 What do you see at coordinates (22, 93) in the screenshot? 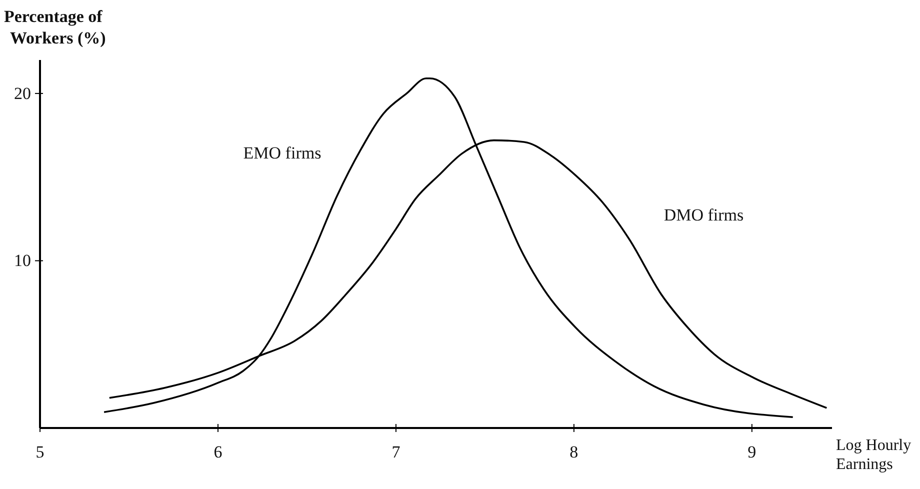
I see `y-tick-label: 20` at bounding box center [22, 93].